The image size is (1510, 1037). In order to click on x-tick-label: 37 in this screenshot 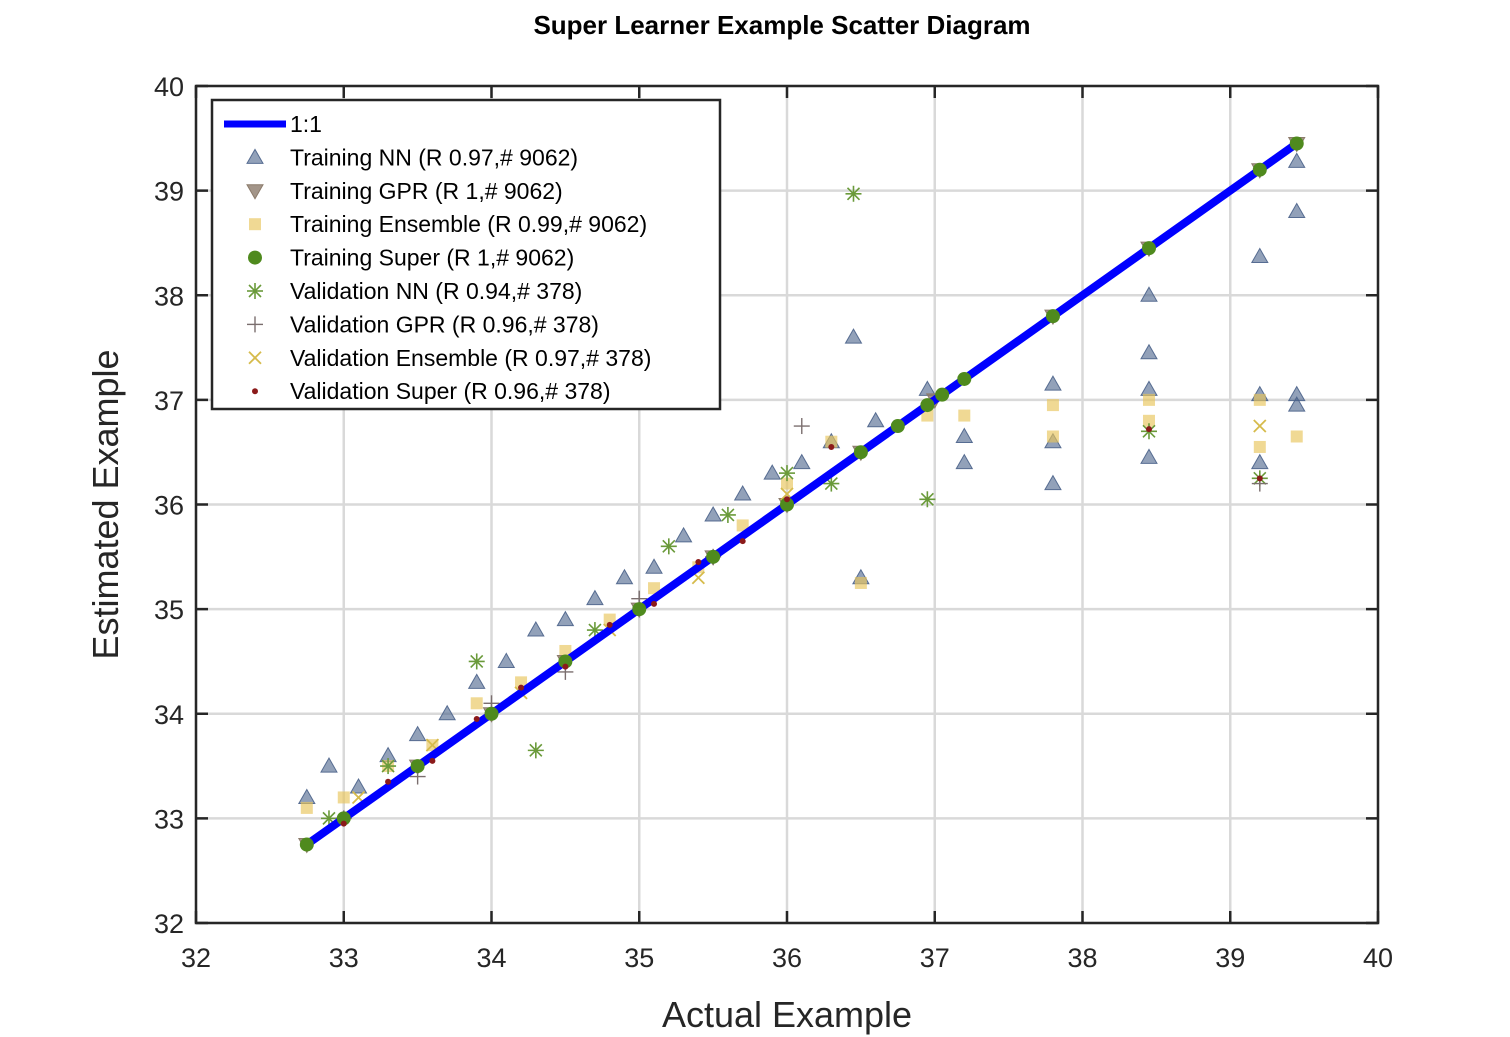, I will do `click(935, 958)`.